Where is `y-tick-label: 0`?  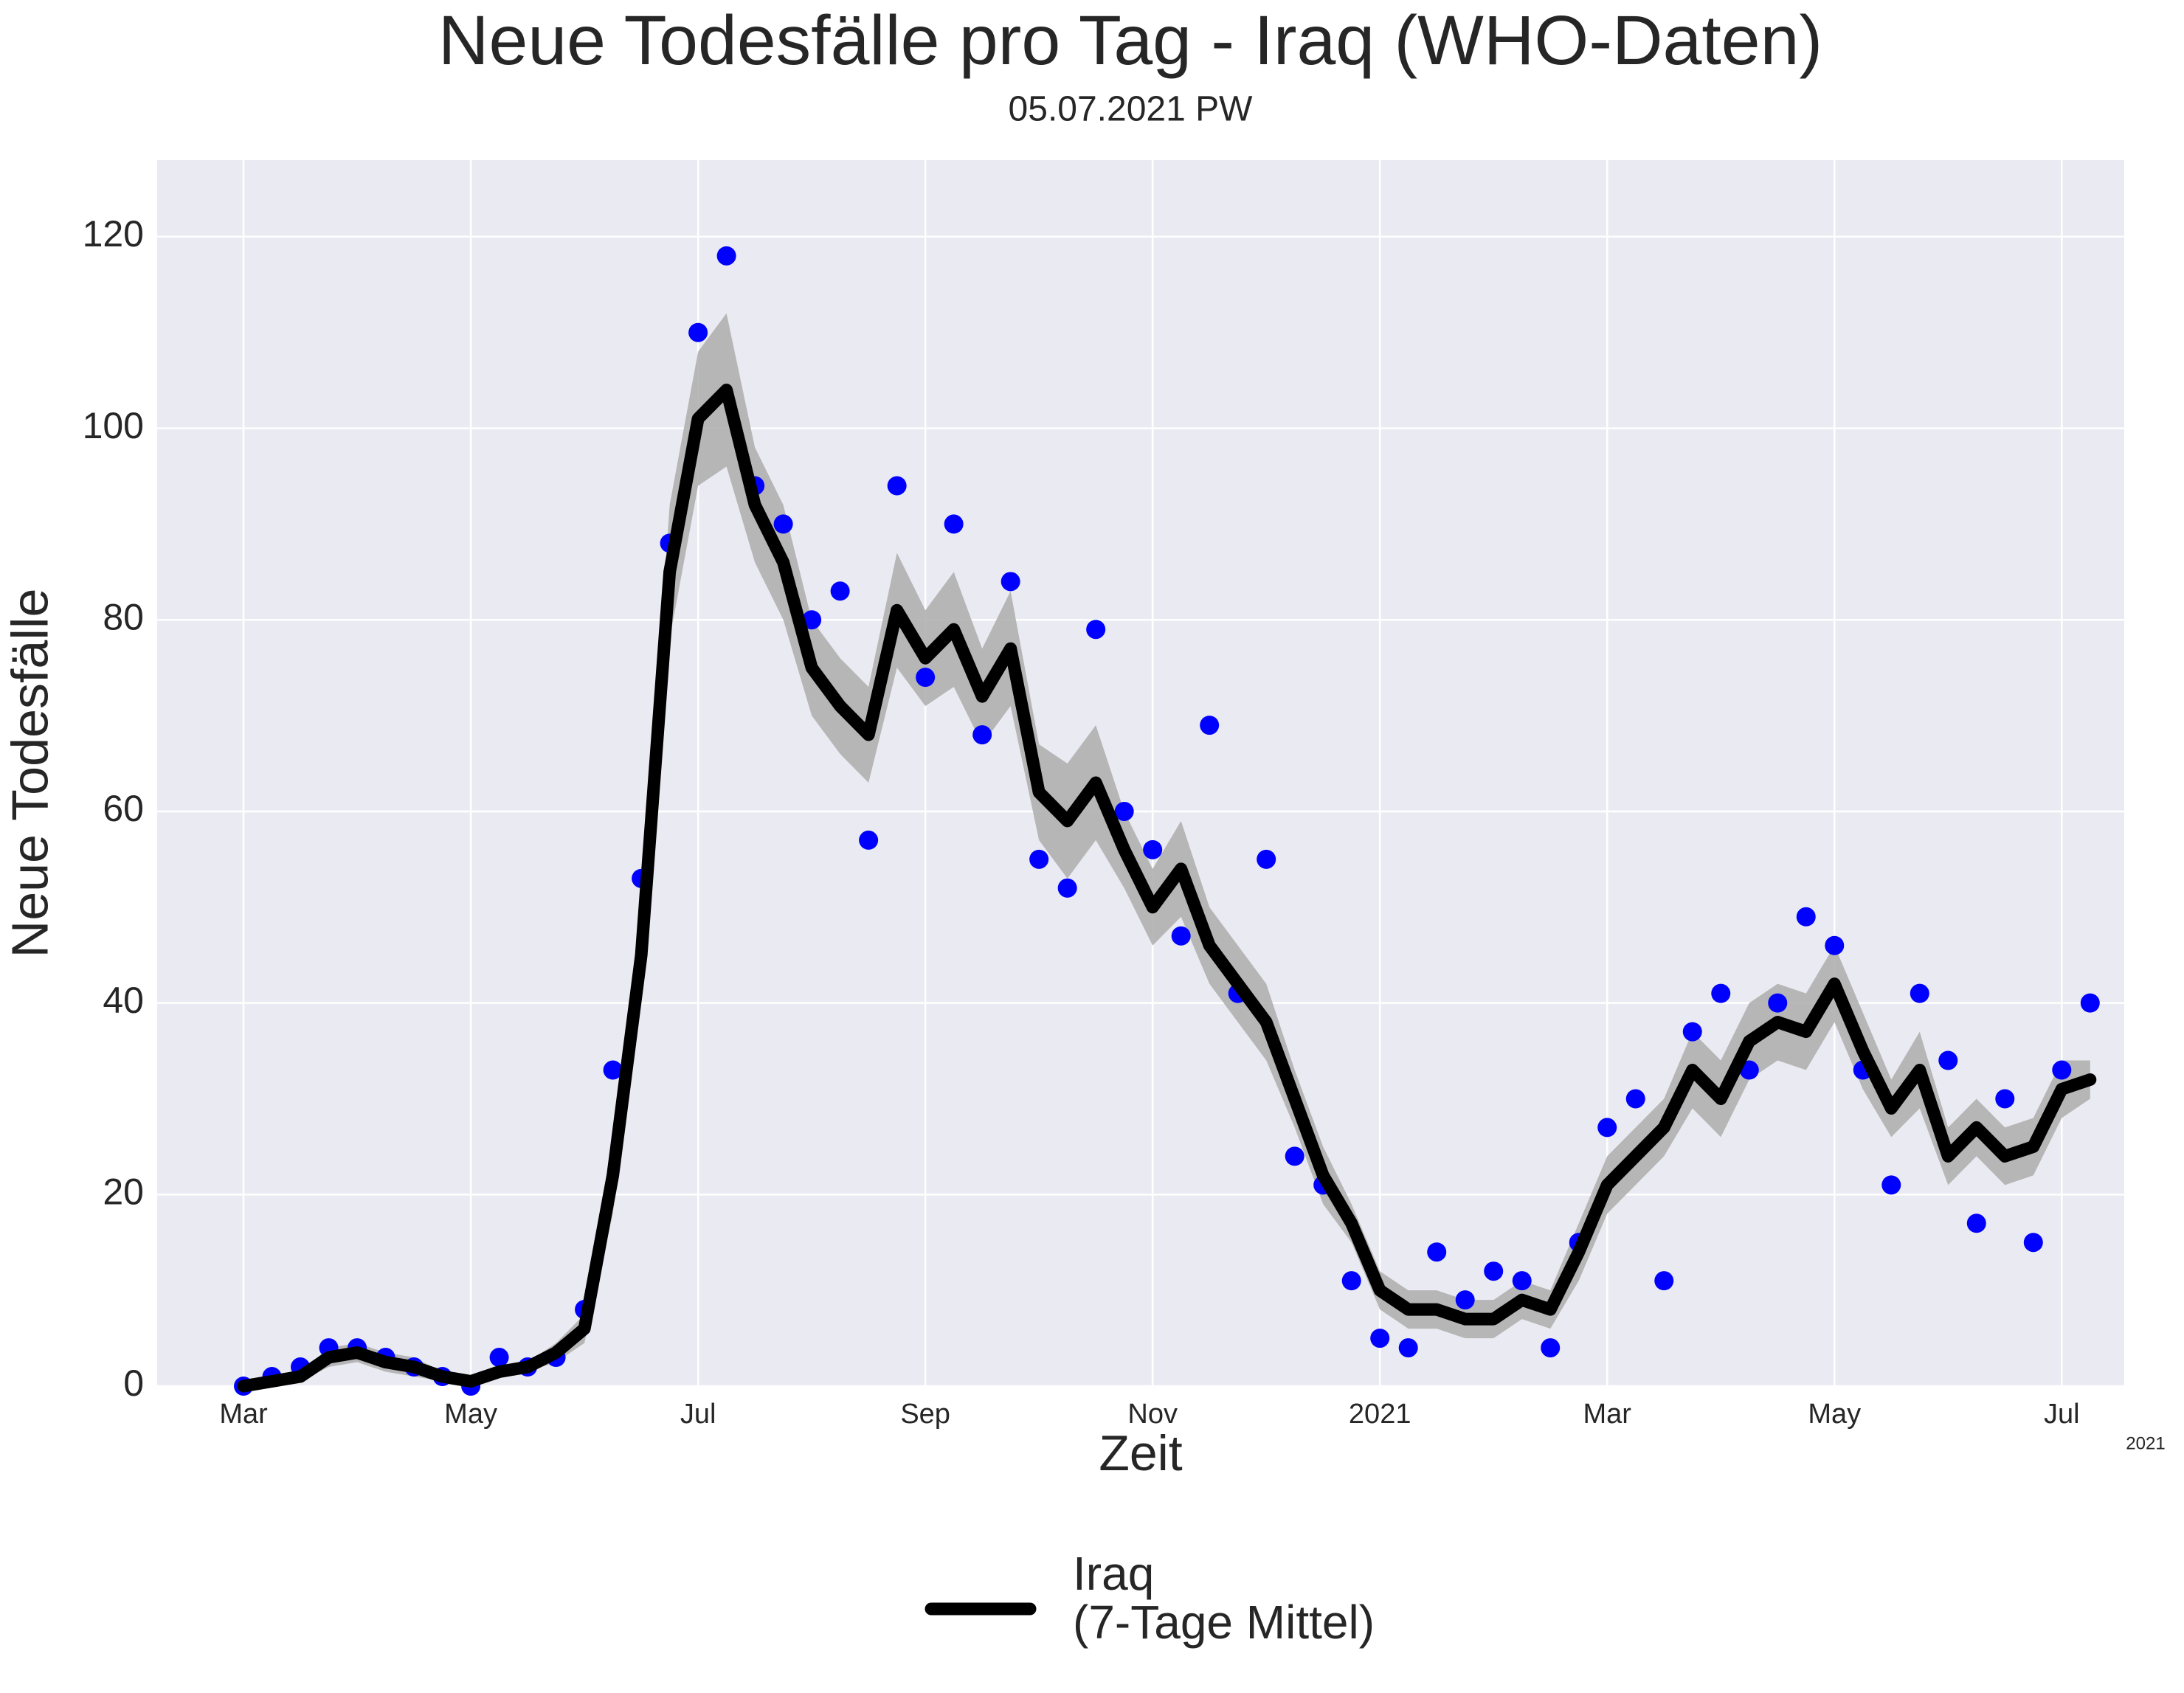 y-tick-label: 0 is located at coordinates (134, 1383).